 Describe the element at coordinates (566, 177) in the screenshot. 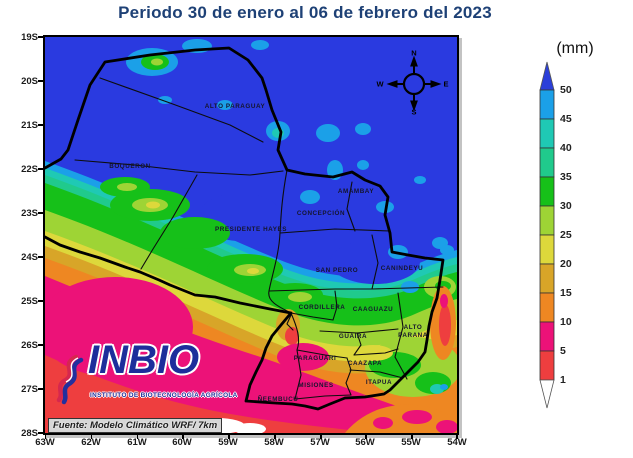

I see `legend-tick-label: 35` at that location.